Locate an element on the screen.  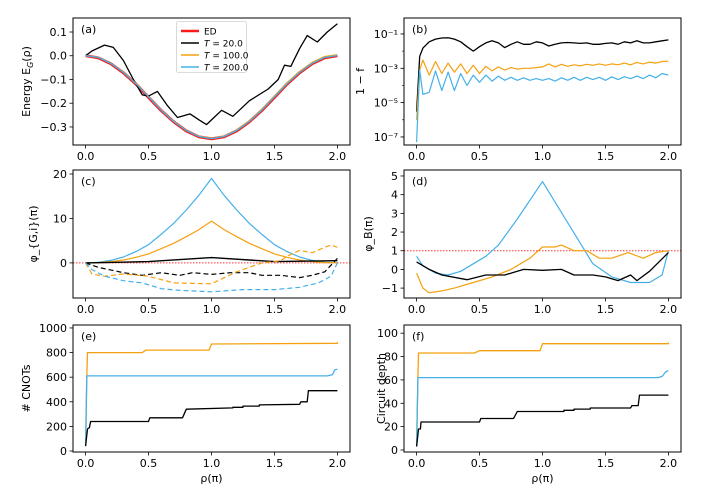
y-axis-label: # CNOTs is located at coordinates (26, 388).